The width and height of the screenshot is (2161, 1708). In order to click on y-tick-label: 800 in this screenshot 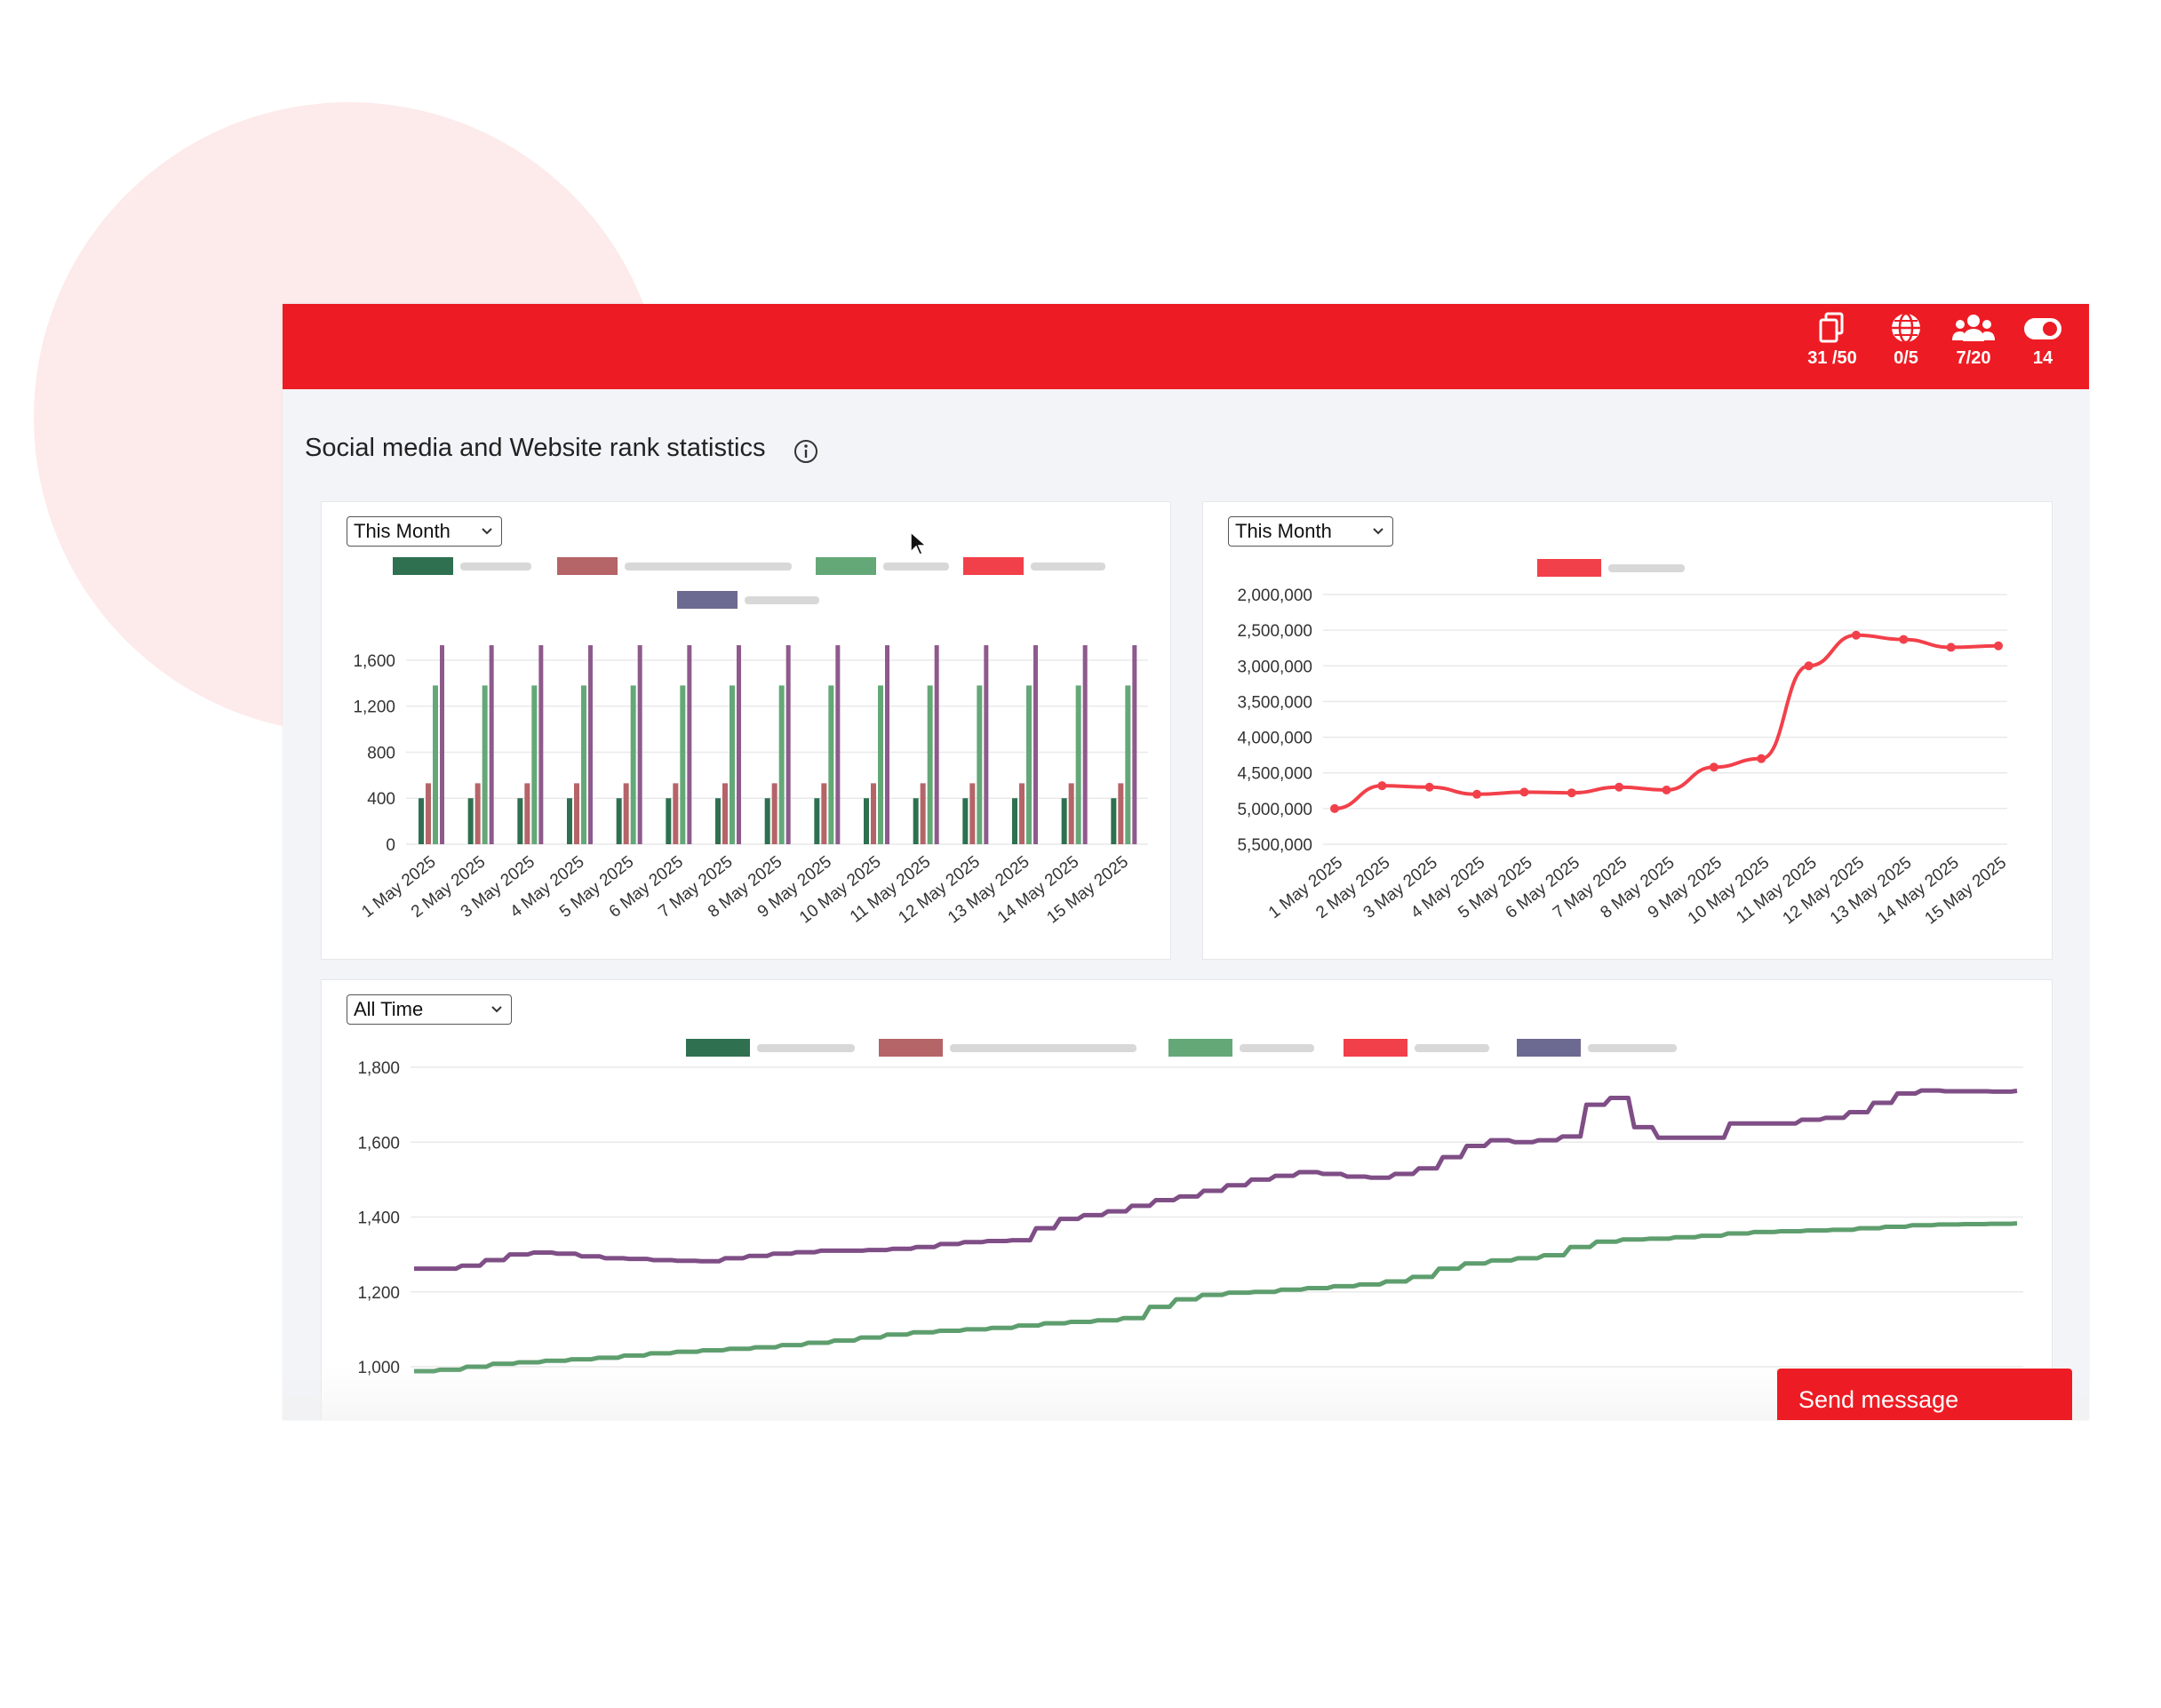, I will do `click(381, 753)`.